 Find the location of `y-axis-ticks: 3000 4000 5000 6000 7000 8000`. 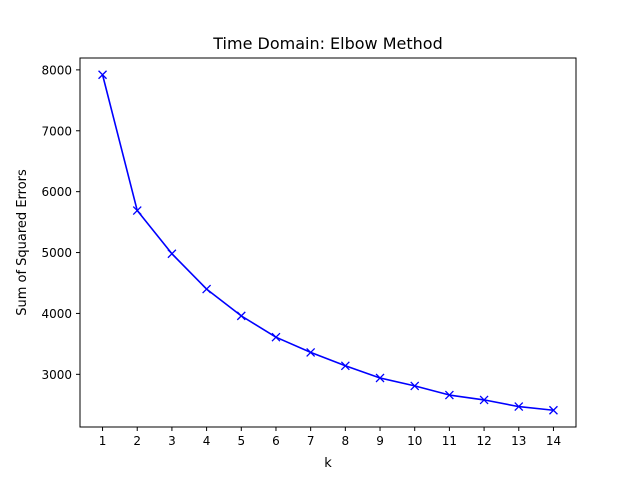

y-axis-ticks: 3000 4000 5000 6000 7000 8000 is located at coordinates (60, 222).